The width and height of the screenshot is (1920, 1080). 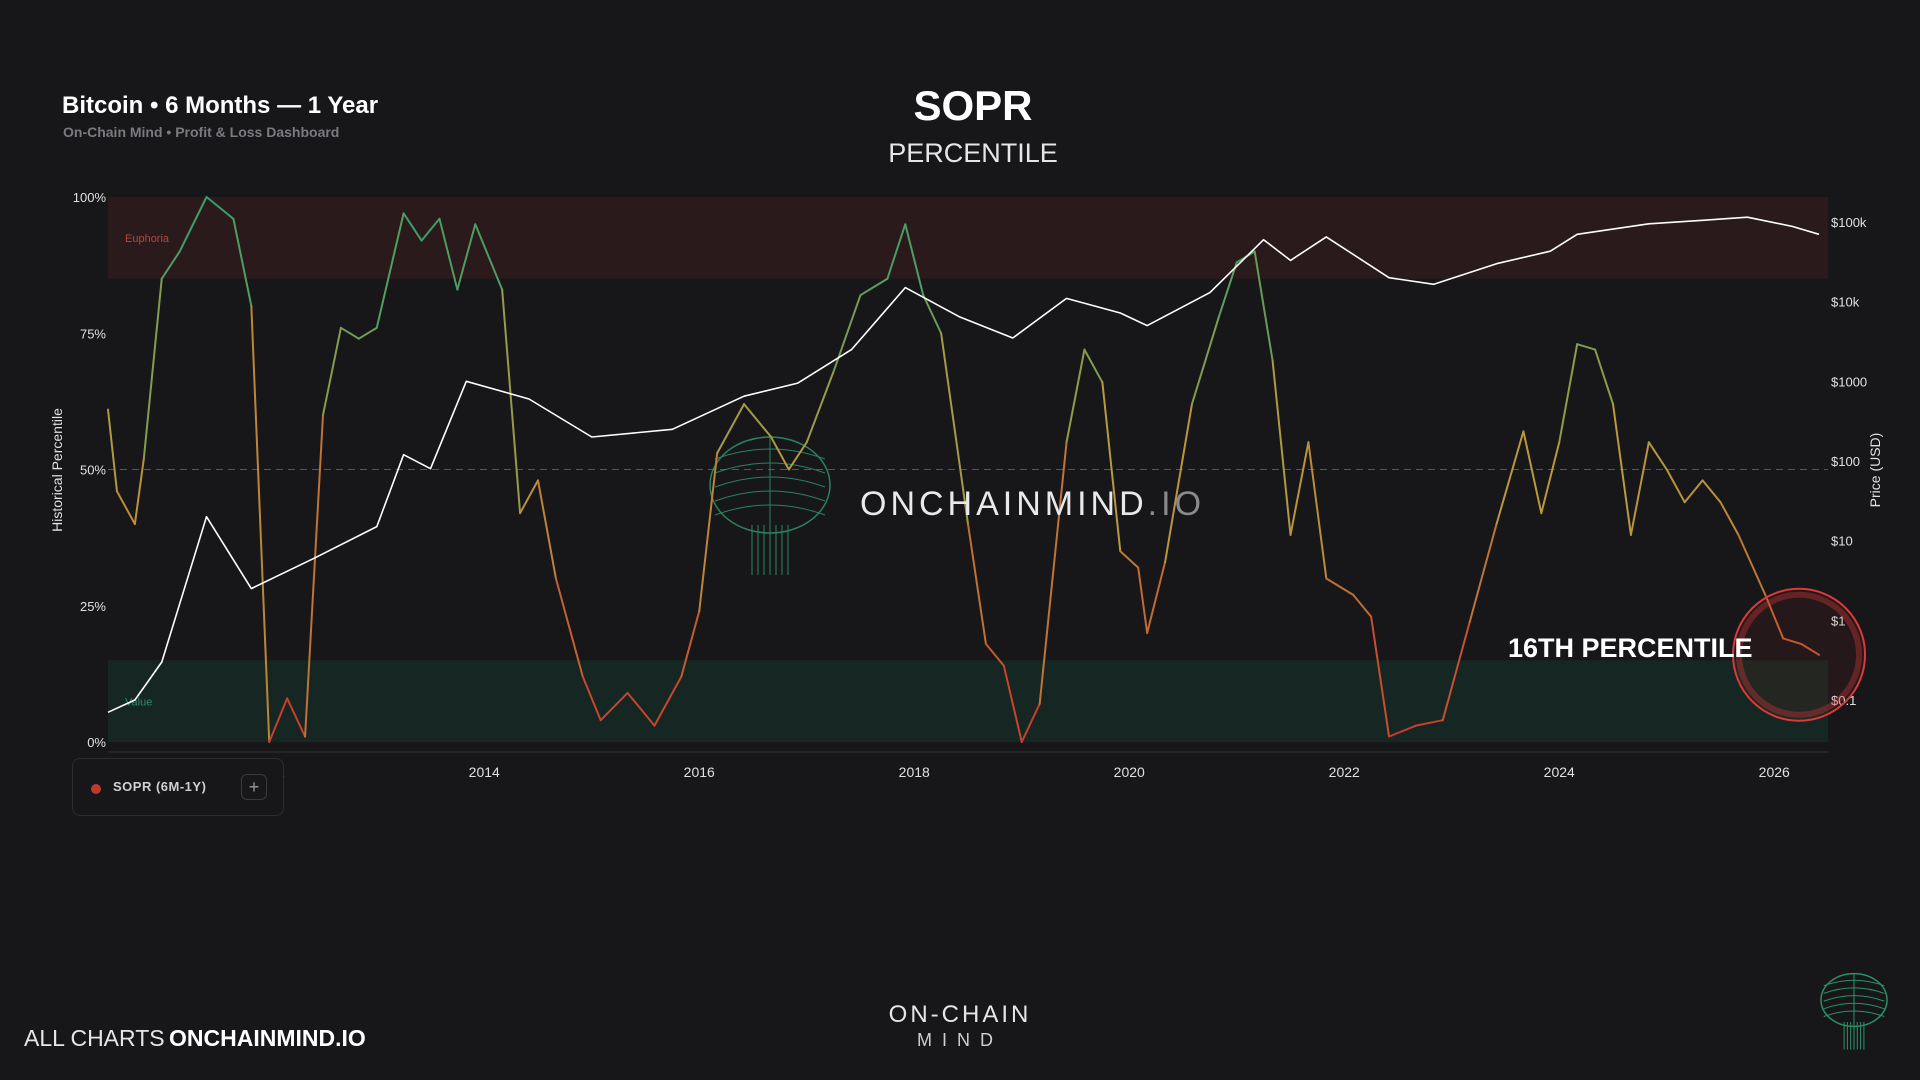 What do you see at coordinates (914, 772) in the screenshot?
I see `x-tick-label: 2018` at bounding box center [914, 772].